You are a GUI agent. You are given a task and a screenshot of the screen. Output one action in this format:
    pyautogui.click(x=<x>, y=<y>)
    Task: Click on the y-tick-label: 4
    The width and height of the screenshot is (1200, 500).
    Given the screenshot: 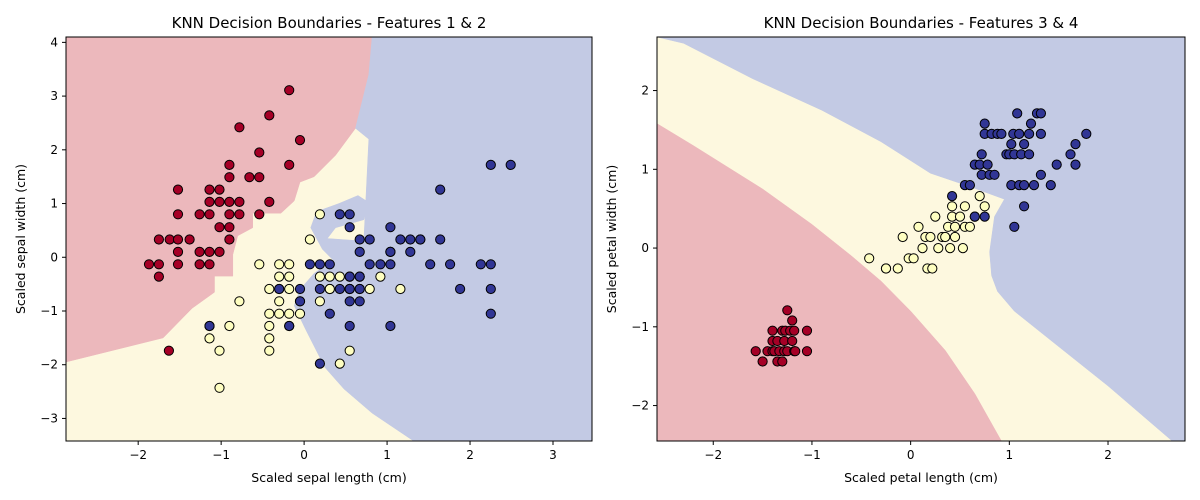 What is the action you would take?
    pyautogui.click(x=54, y=42)
    